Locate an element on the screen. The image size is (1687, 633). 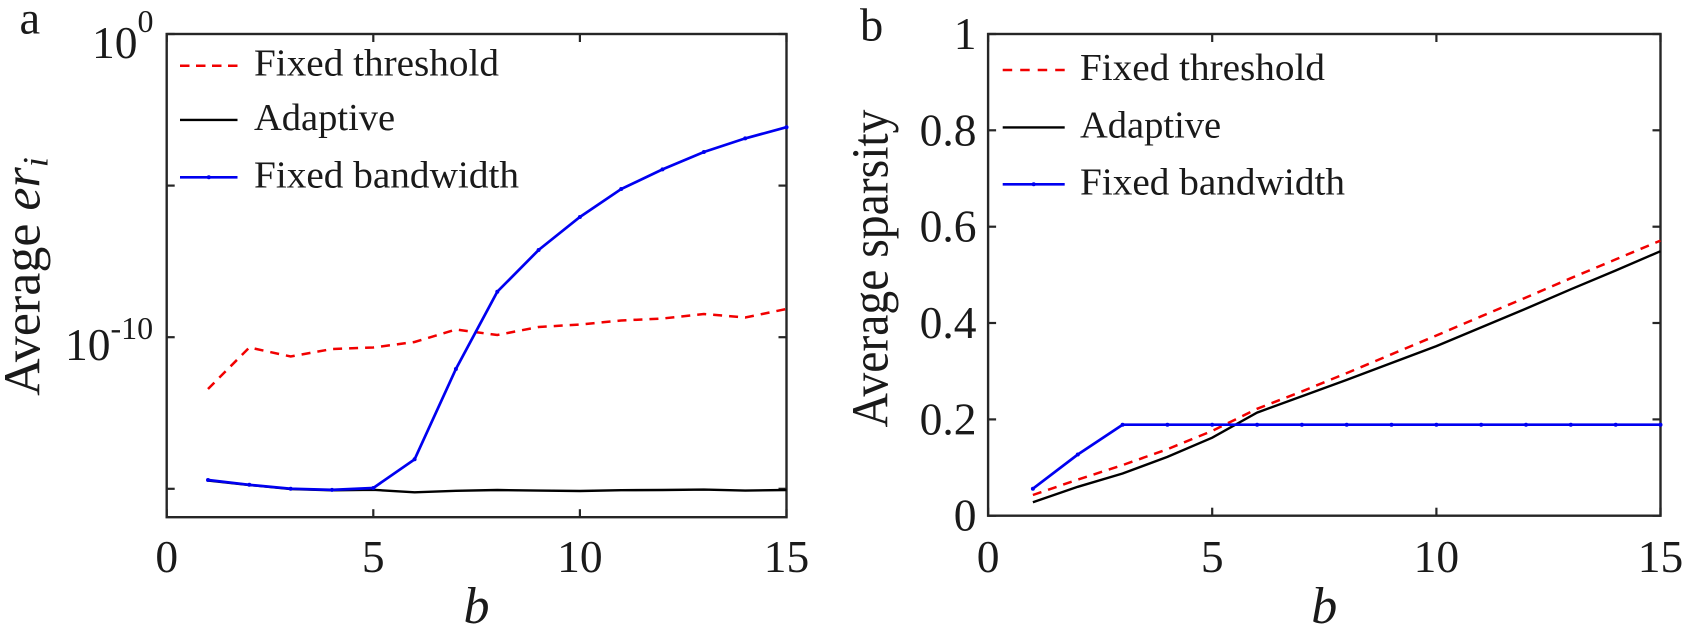
svg-text: Average sparsity is located at coordinates (871, 269).